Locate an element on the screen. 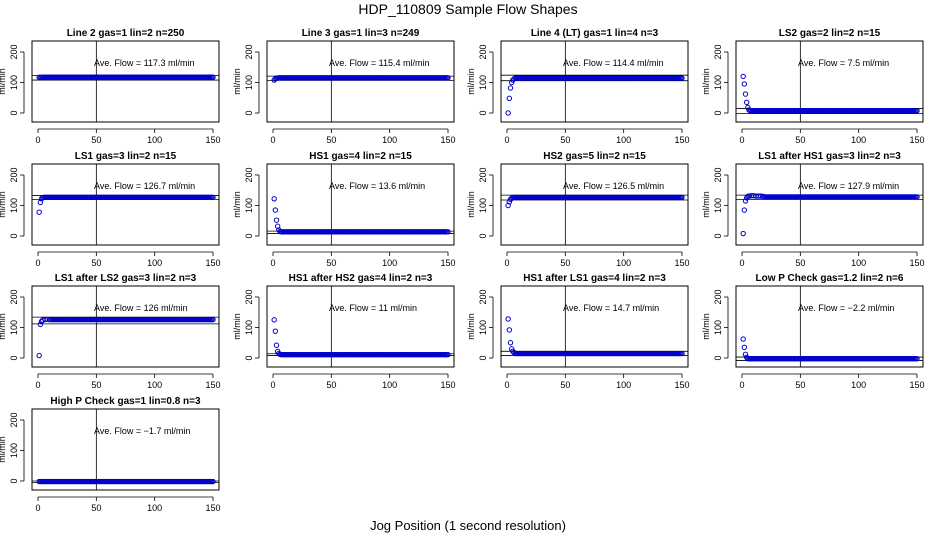 This screenshot has height=540, width=936. average-flow-annotation: Ave. Flow = 114.4 ml/min is located at coordinates (613, 63).